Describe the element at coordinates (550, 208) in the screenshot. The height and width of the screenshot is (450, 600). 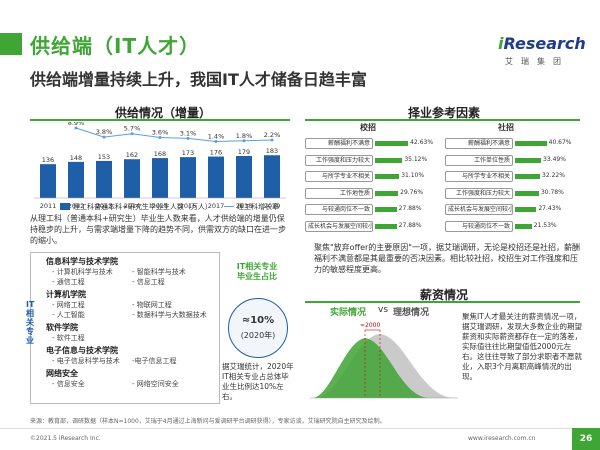
I see `social-factor-value: 27.43%` at that location.